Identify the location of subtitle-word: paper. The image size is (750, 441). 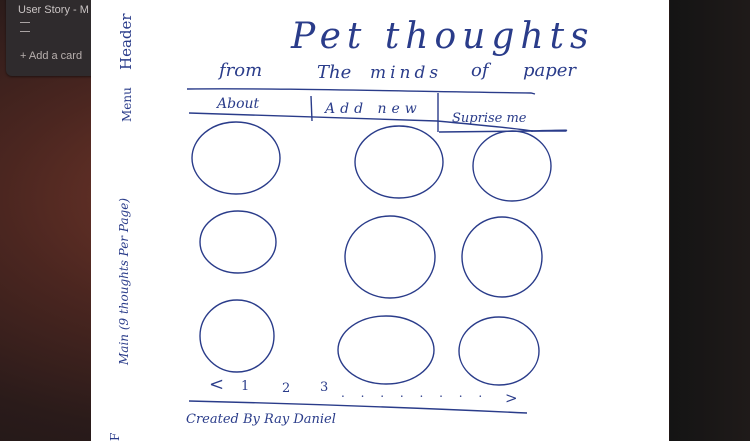
(550, 70).